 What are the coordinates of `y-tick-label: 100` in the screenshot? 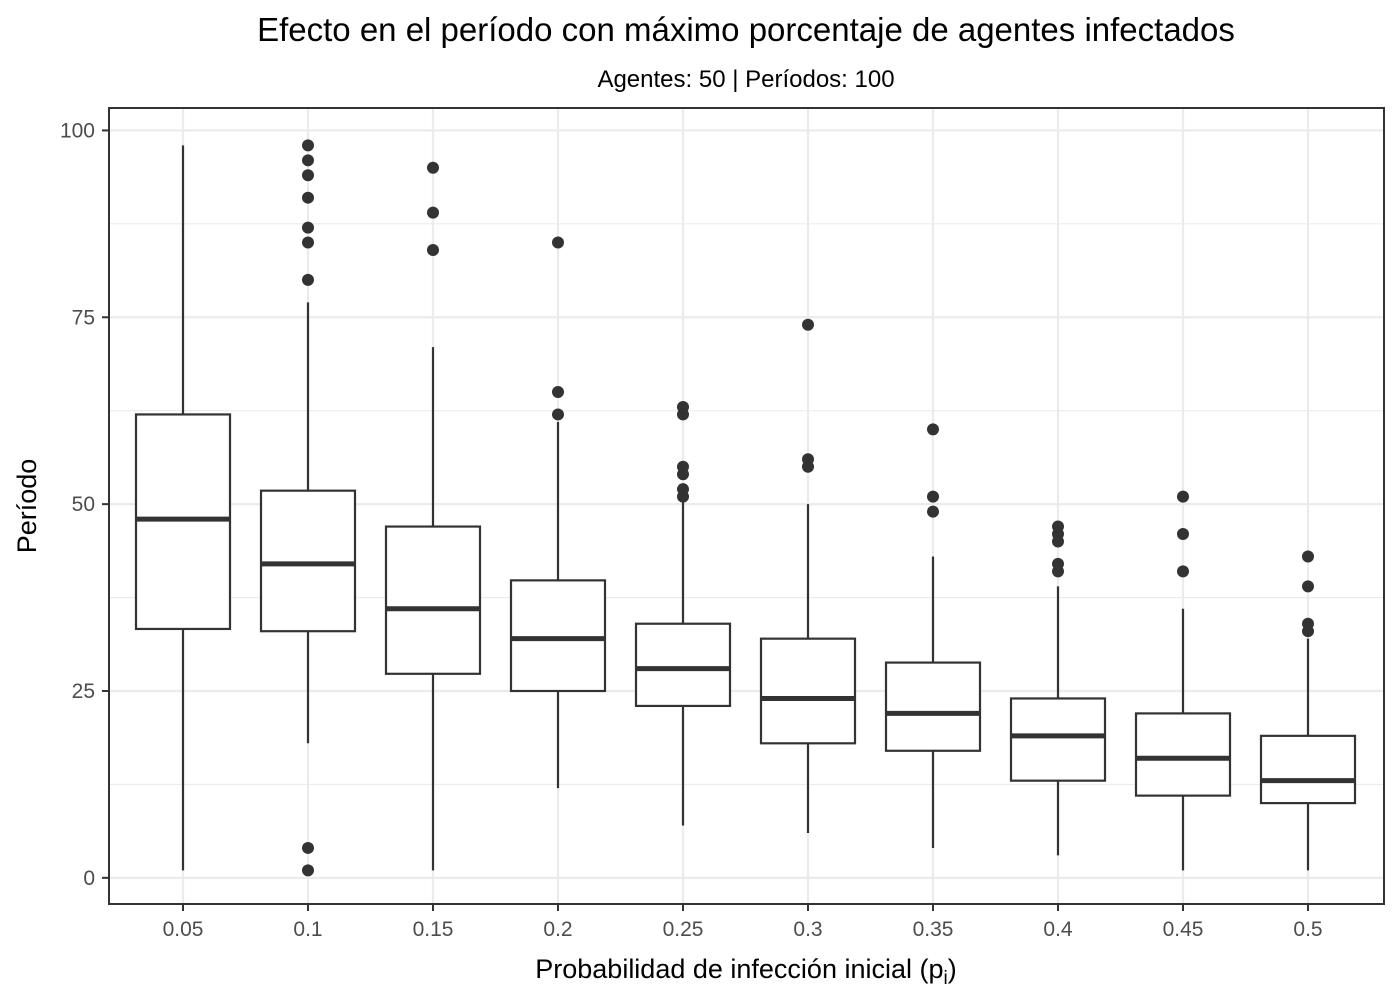 It's located at (77, 130).